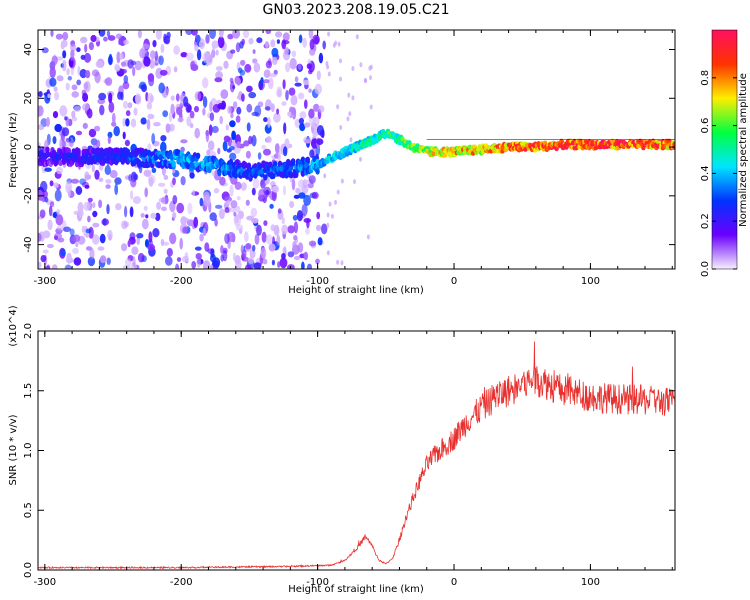 The width and height of the screenshot is (750, 600). Describe the element at coordinates (356, 290) in the screenshot. I see `spectrogram-xlabel: Height of straight line (km)` at that location.